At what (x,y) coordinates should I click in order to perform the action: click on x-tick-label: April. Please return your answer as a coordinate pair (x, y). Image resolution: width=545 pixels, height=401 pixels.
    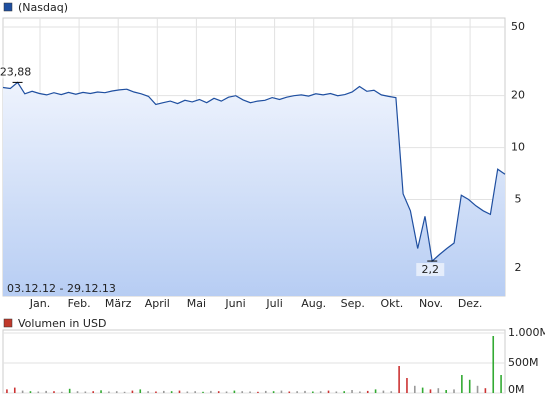
    Looking at the image, I should click on (157, 303).